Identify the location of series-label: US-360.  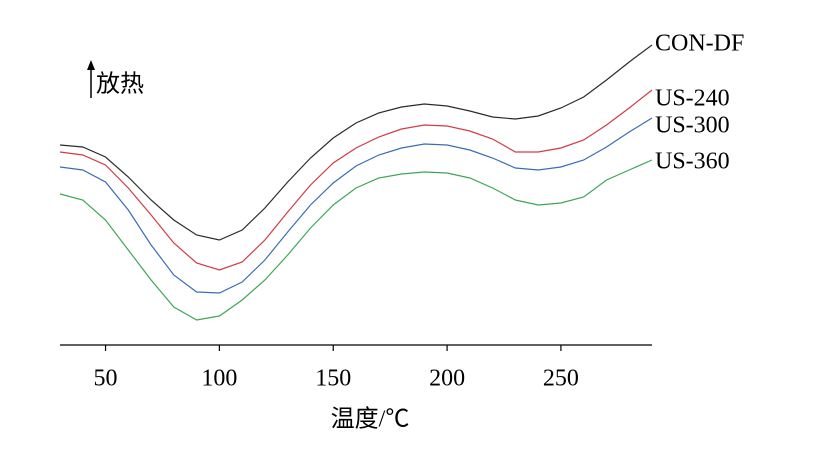
(692, 162).